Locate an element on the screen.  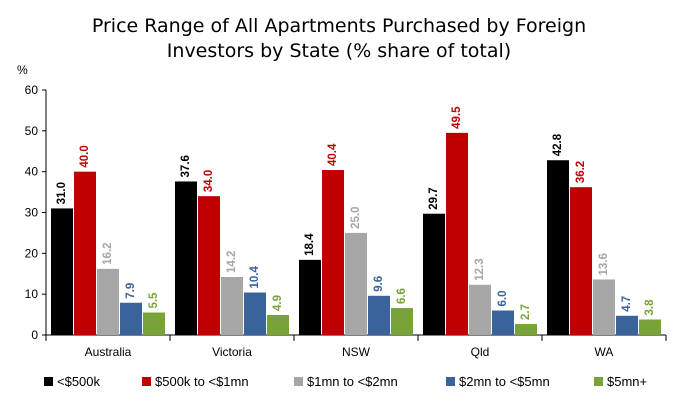
legend-item: $2mn to <$5mn is located at coordinates (498, 381).